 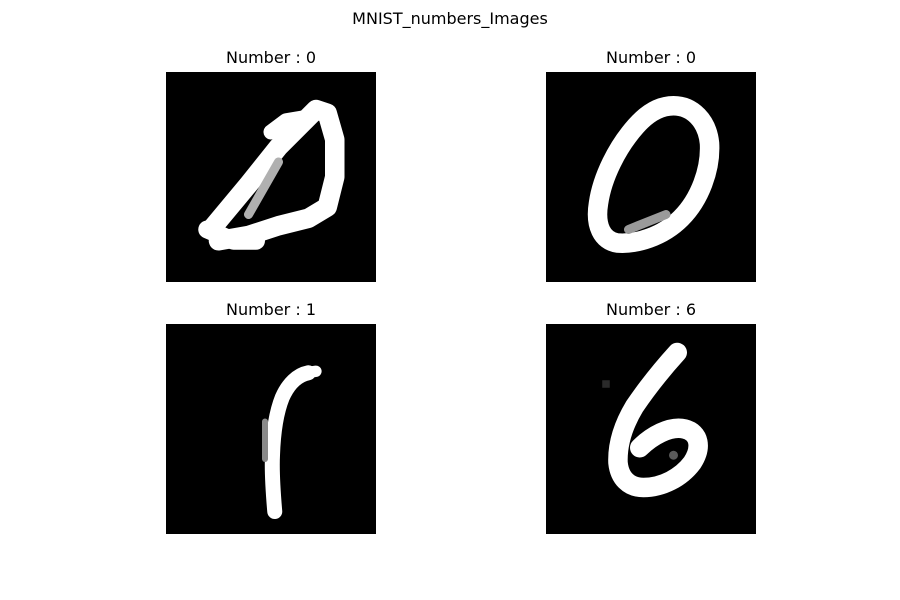 What do you see at coordinates (270, 309) in the screenshot?
I see `panel-title-3: Number : 1` at bounding box center [270, 309].